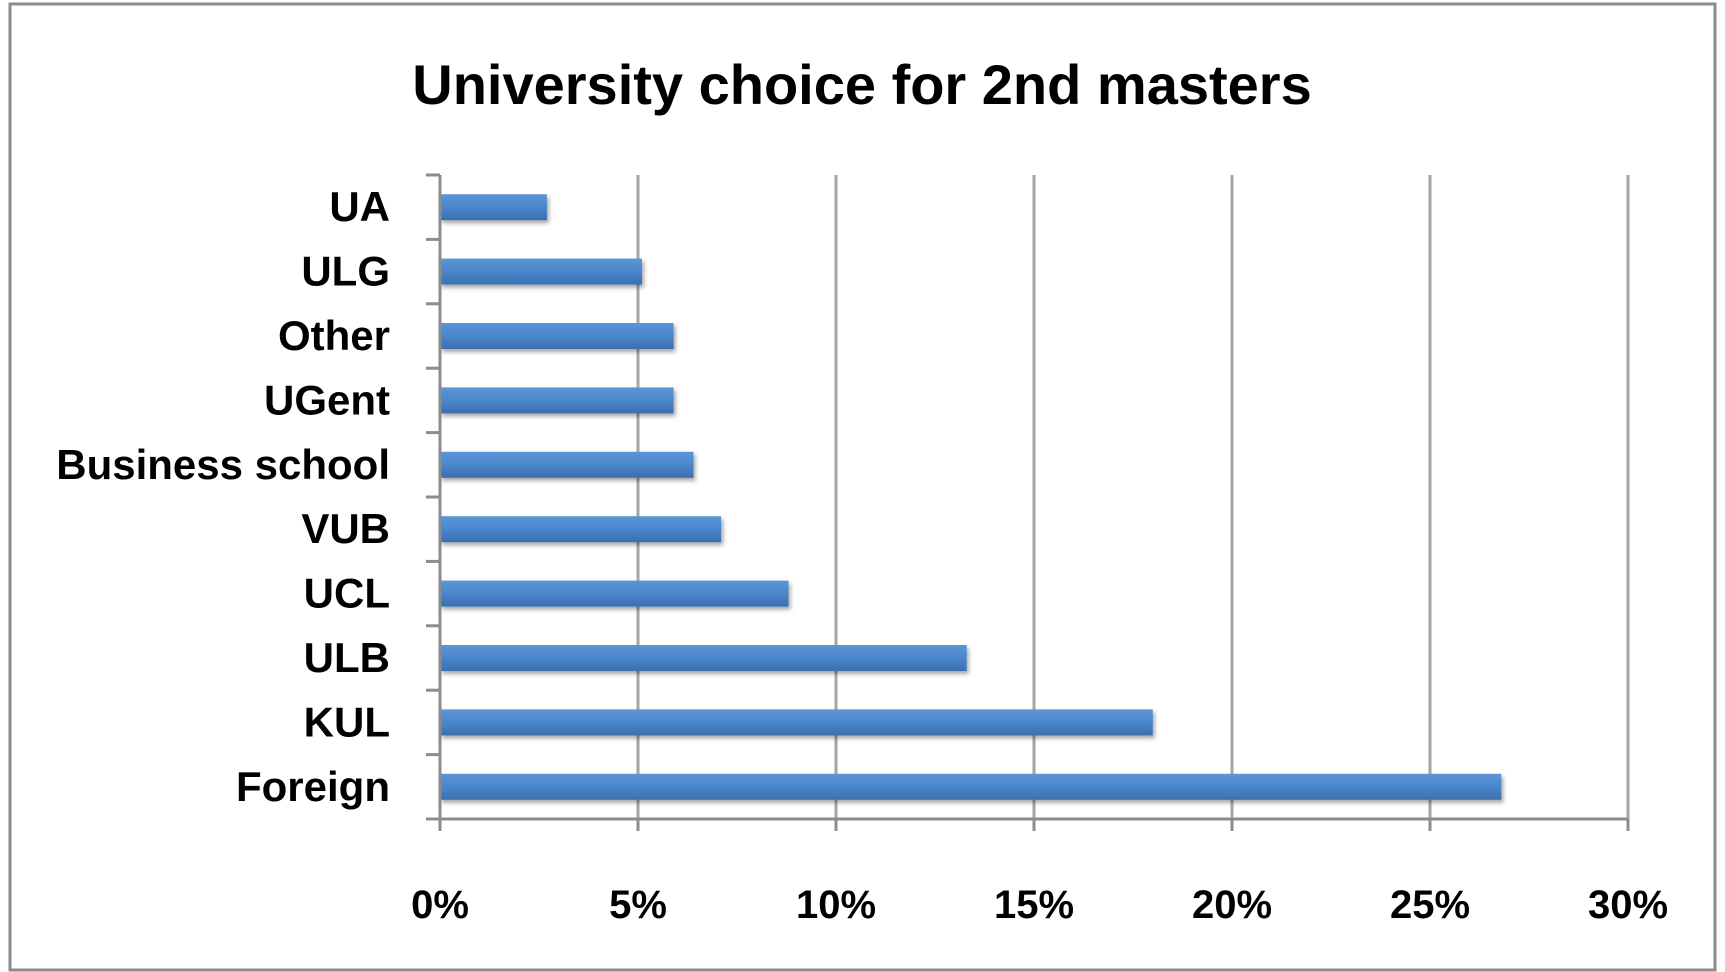  Describe the element at coordinates (334, 335) in the screenshot. I see `category-label: Other` at that location.